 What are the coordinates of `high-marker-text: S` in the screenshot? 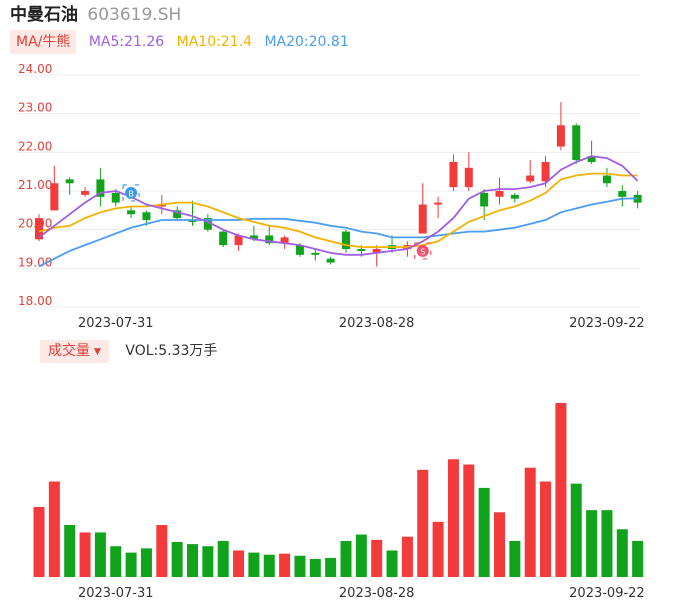 It's located at (422, 251).